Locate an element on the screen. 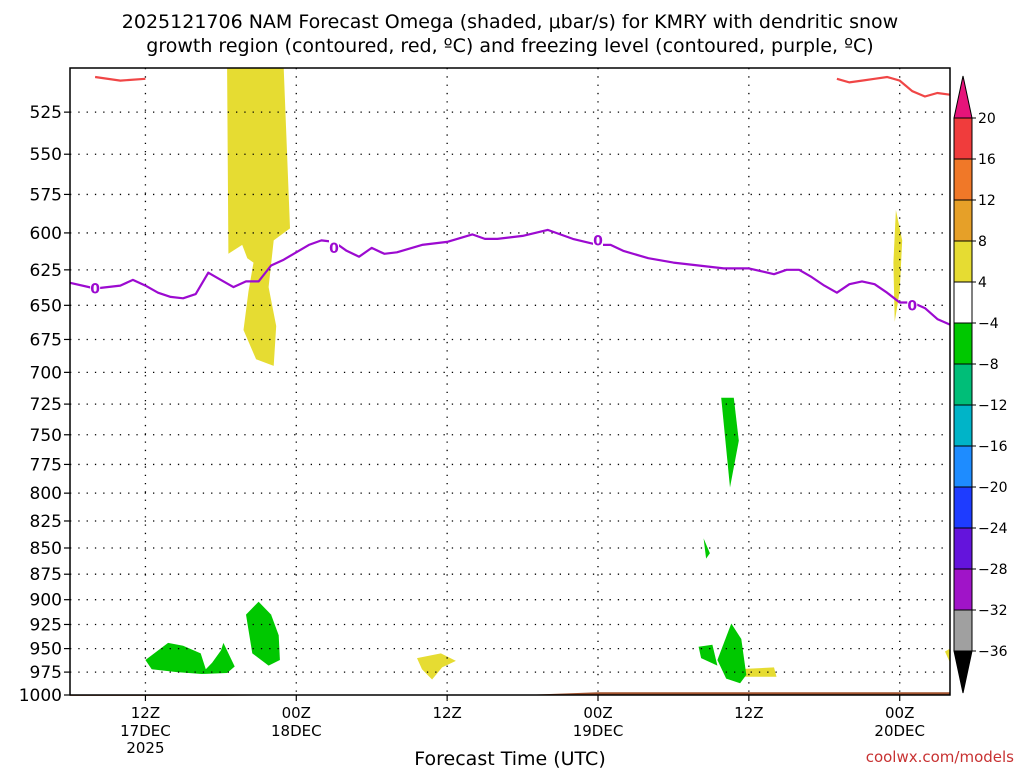  colorbar-label-6: −8 is located at coordinates (988, 365).